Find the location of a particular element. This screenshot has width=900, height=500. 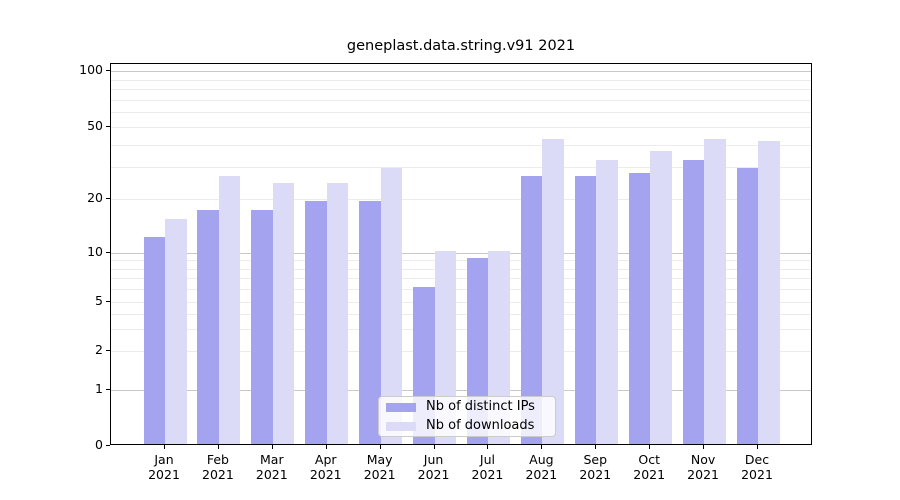

bar-nb-of-downloads-may is located at coordinates (391, 305).